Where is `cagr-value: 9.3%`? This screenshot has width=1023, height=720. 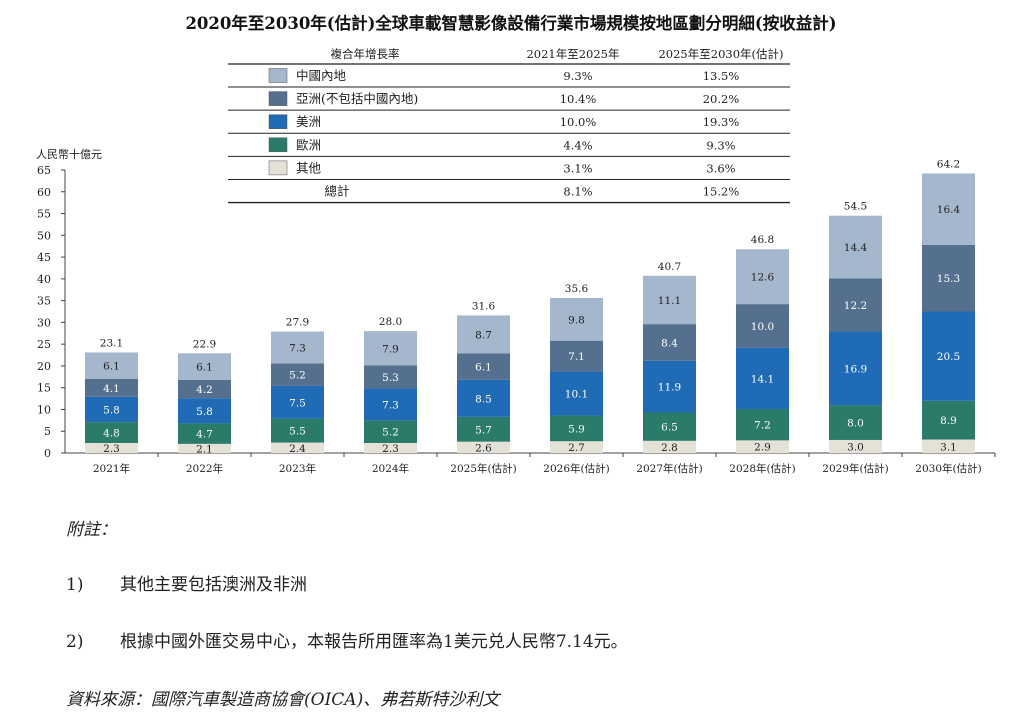 cagr-value: 9.3% is located at coordinates (720, 145).